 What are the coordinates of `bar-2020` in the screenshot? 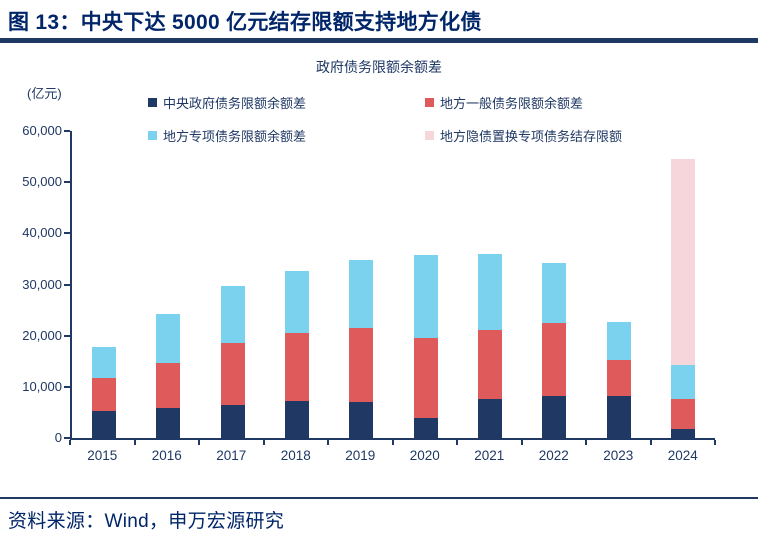 It's located at (425, 284).